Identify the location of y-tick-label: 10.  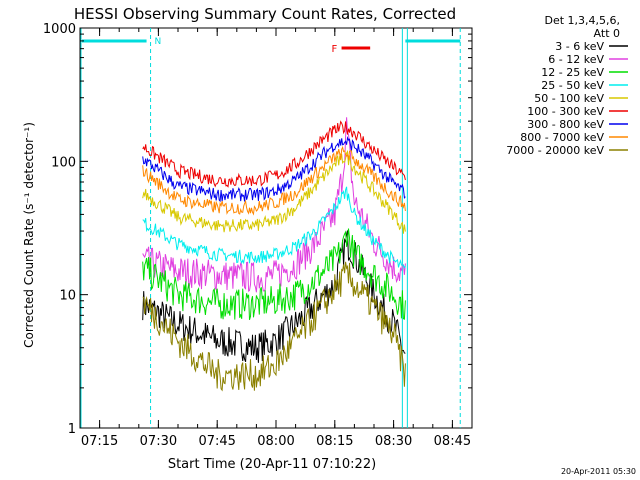
(67, 296).